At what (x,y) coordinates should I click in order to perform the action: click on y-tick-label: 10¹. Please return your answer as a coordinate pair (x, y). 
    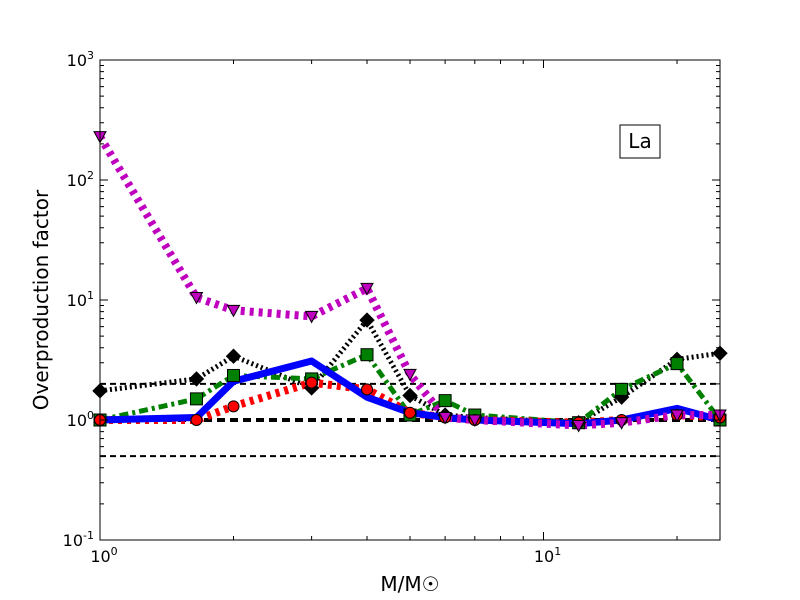
    Looking at the image, I should click on (80, 299).